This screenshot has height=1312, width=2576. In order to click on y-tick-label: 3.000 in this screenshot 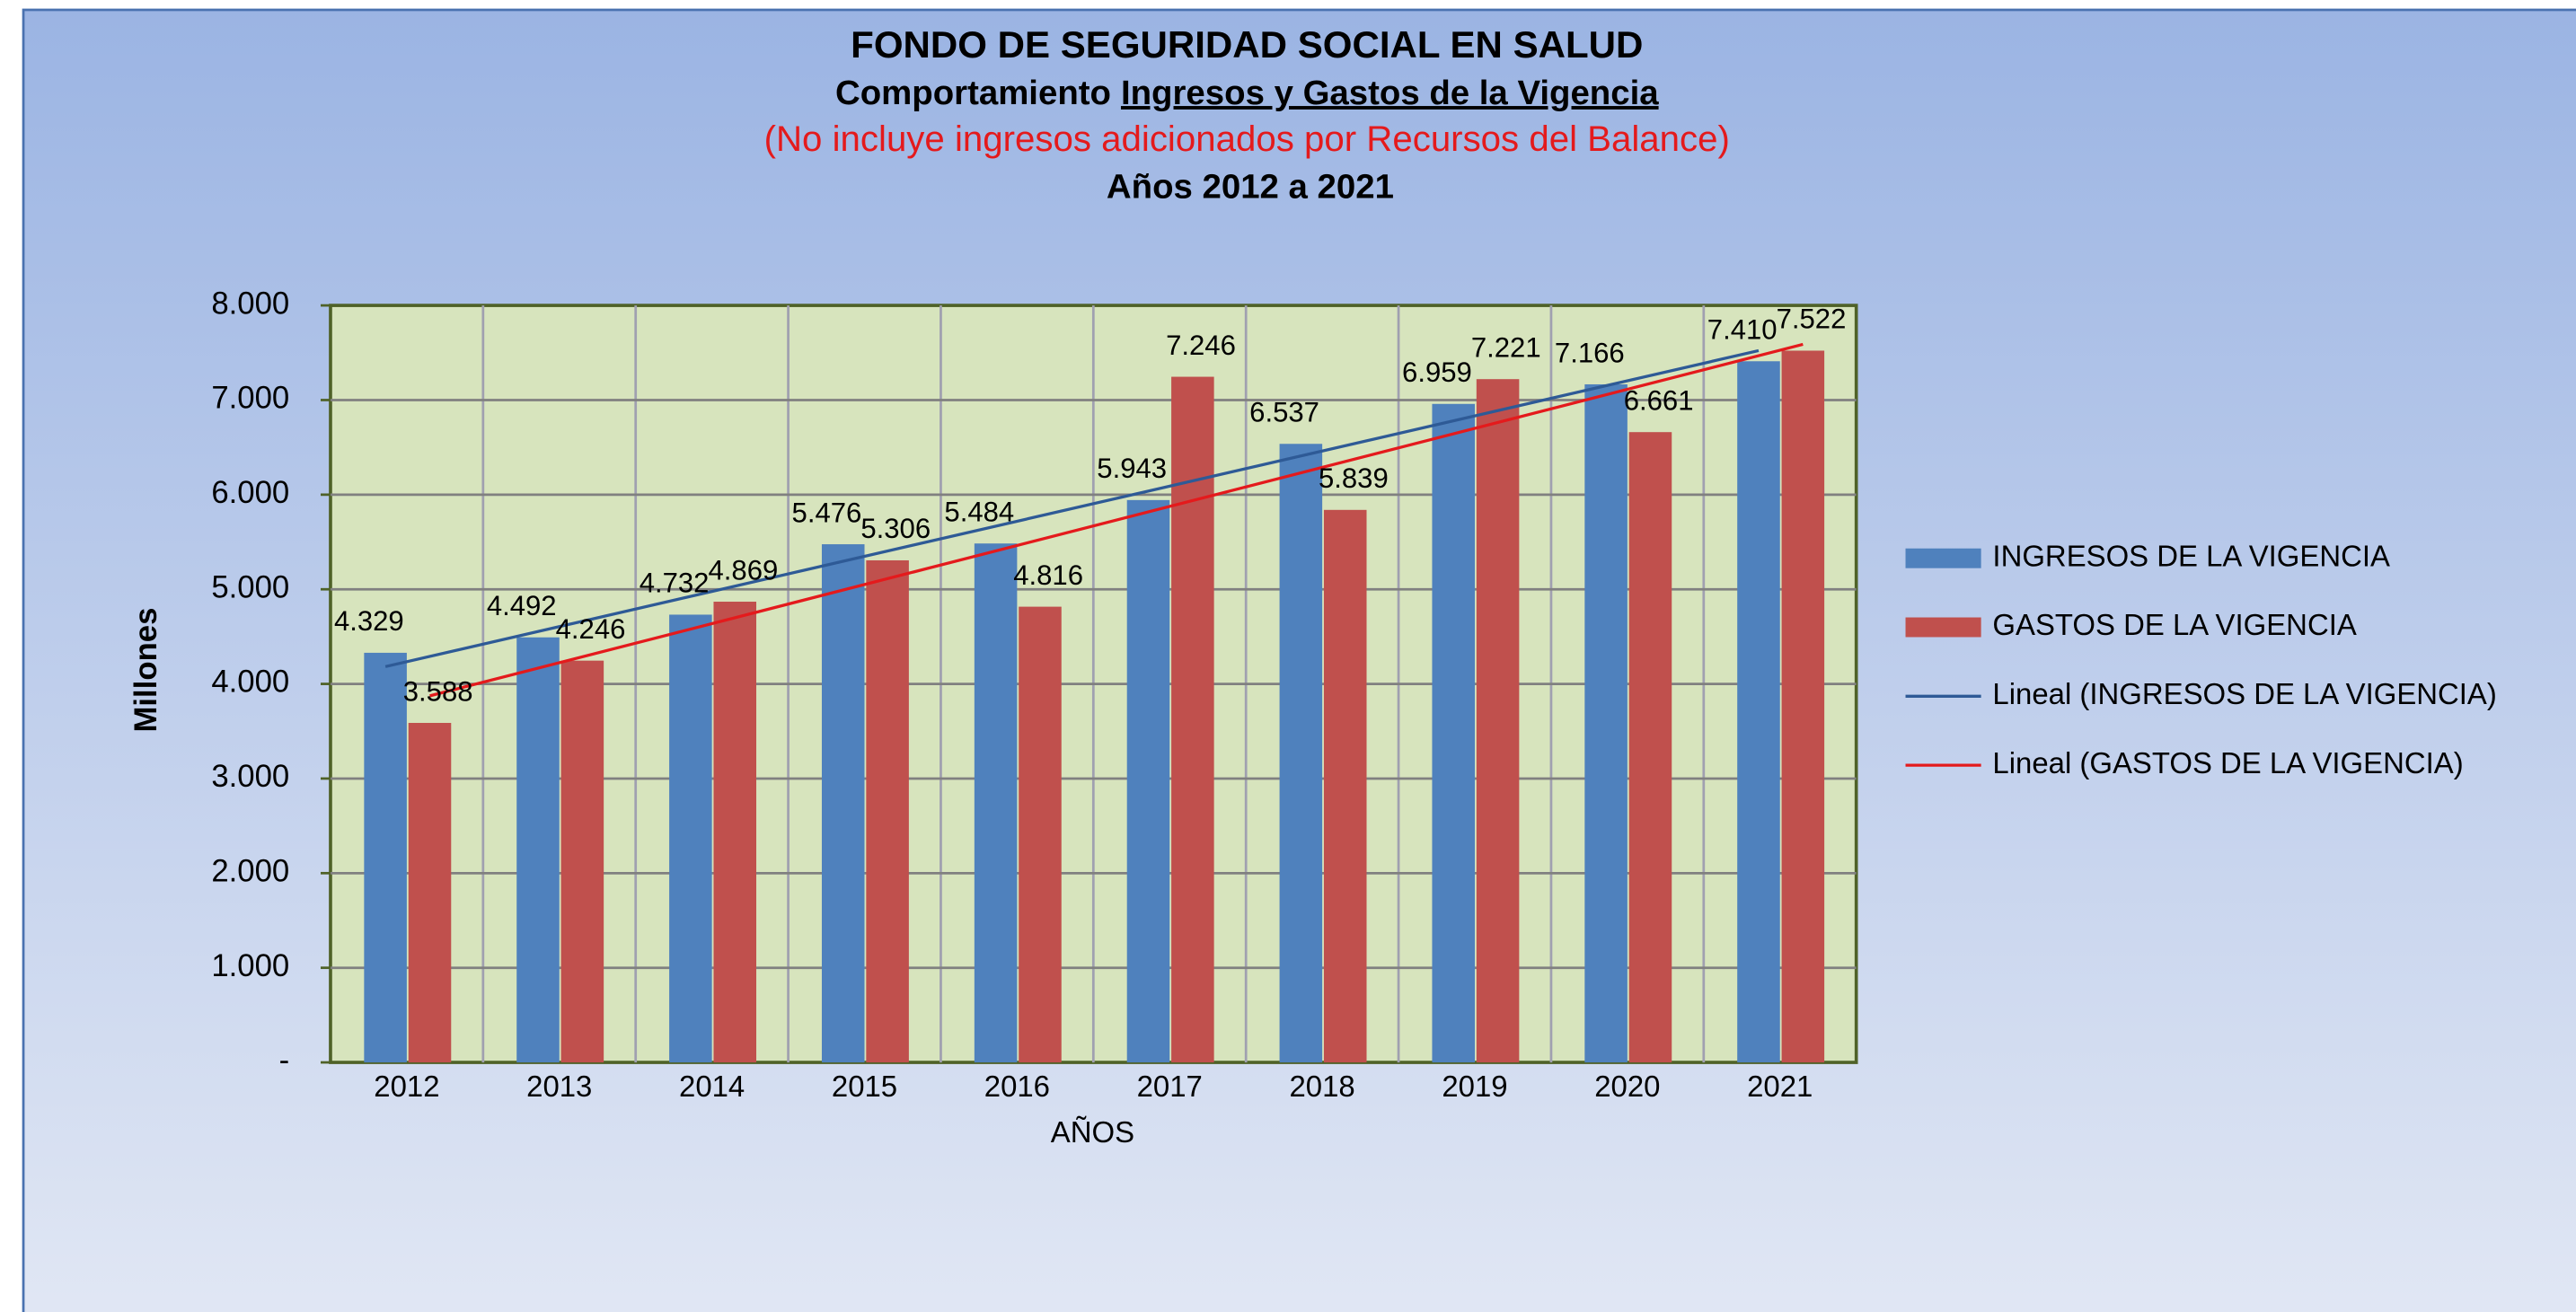, I will do `click(250, 777)`.